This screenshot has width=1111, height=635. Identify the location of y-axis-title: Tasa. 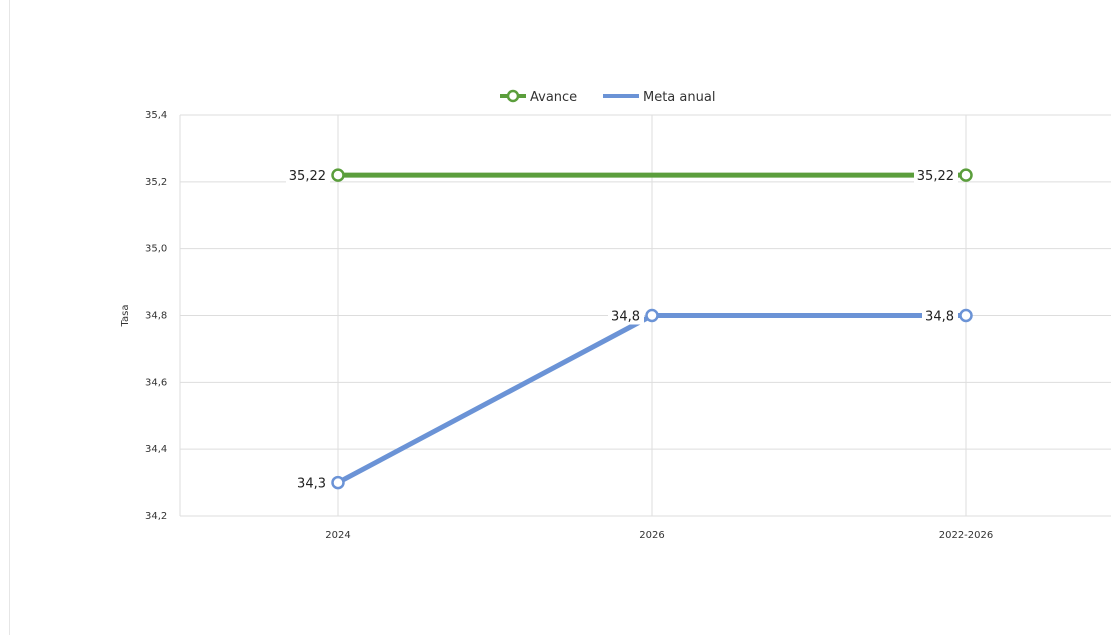
(125, 316).